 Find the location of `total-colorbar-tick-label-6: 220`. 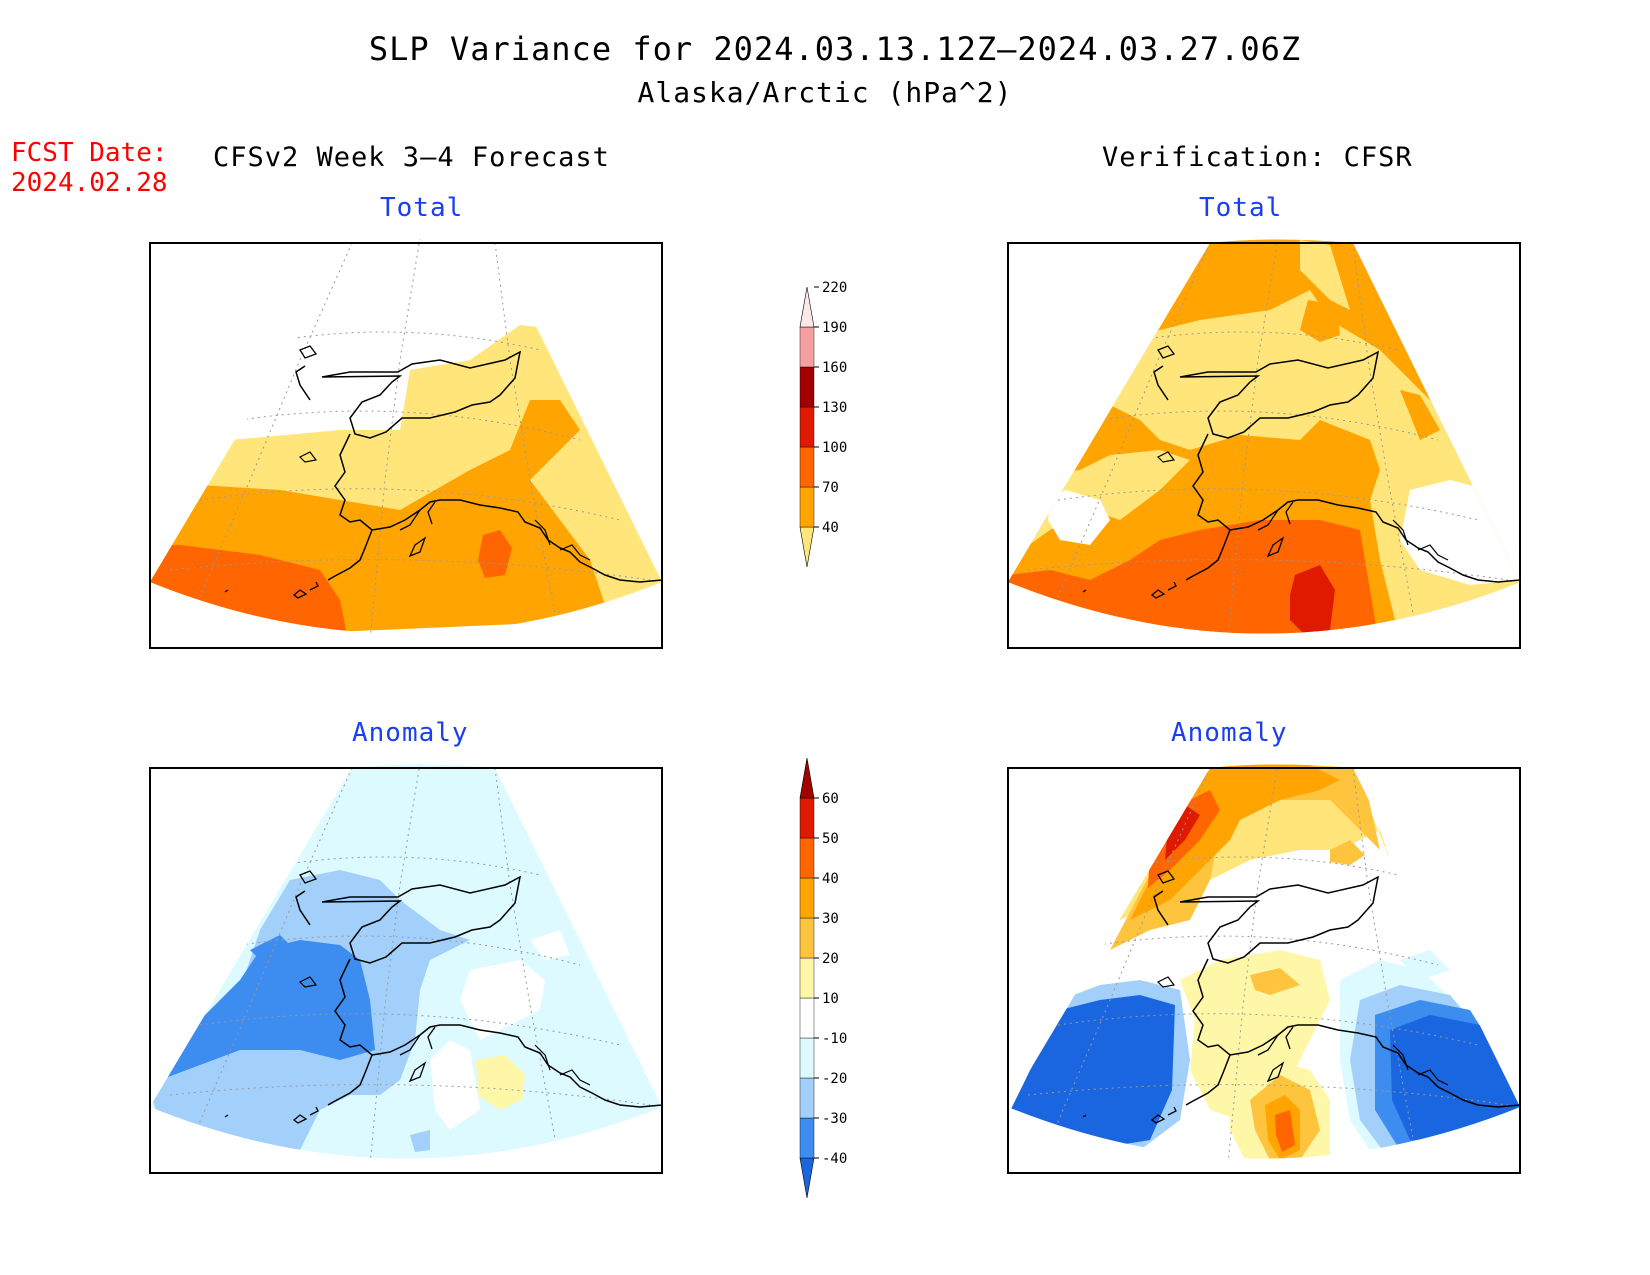

total-colorbar-tick-label-6: 220 is located at coordinates (834, 288).